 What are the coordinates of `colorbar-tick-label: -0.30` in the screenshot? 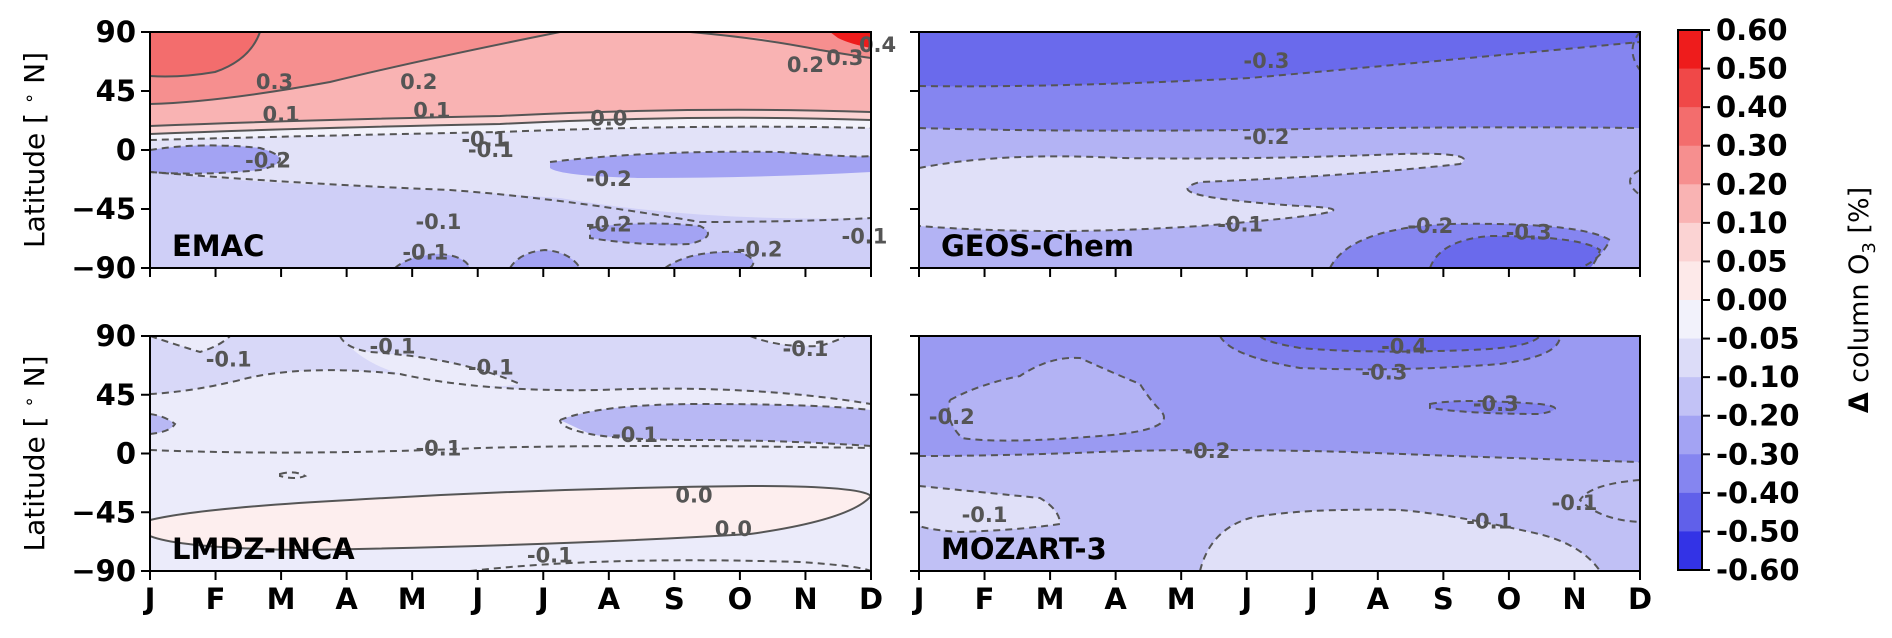 It's located at (1758, 454).